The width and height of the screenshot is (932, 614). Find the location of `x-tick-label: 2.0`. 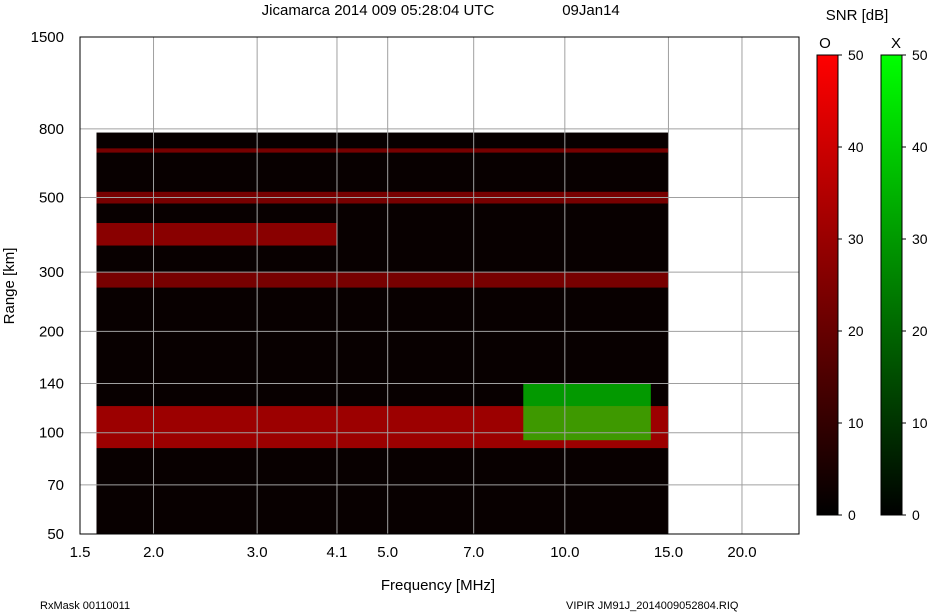

x-tick-label: 2.0 is located at coordinates (153, 552).